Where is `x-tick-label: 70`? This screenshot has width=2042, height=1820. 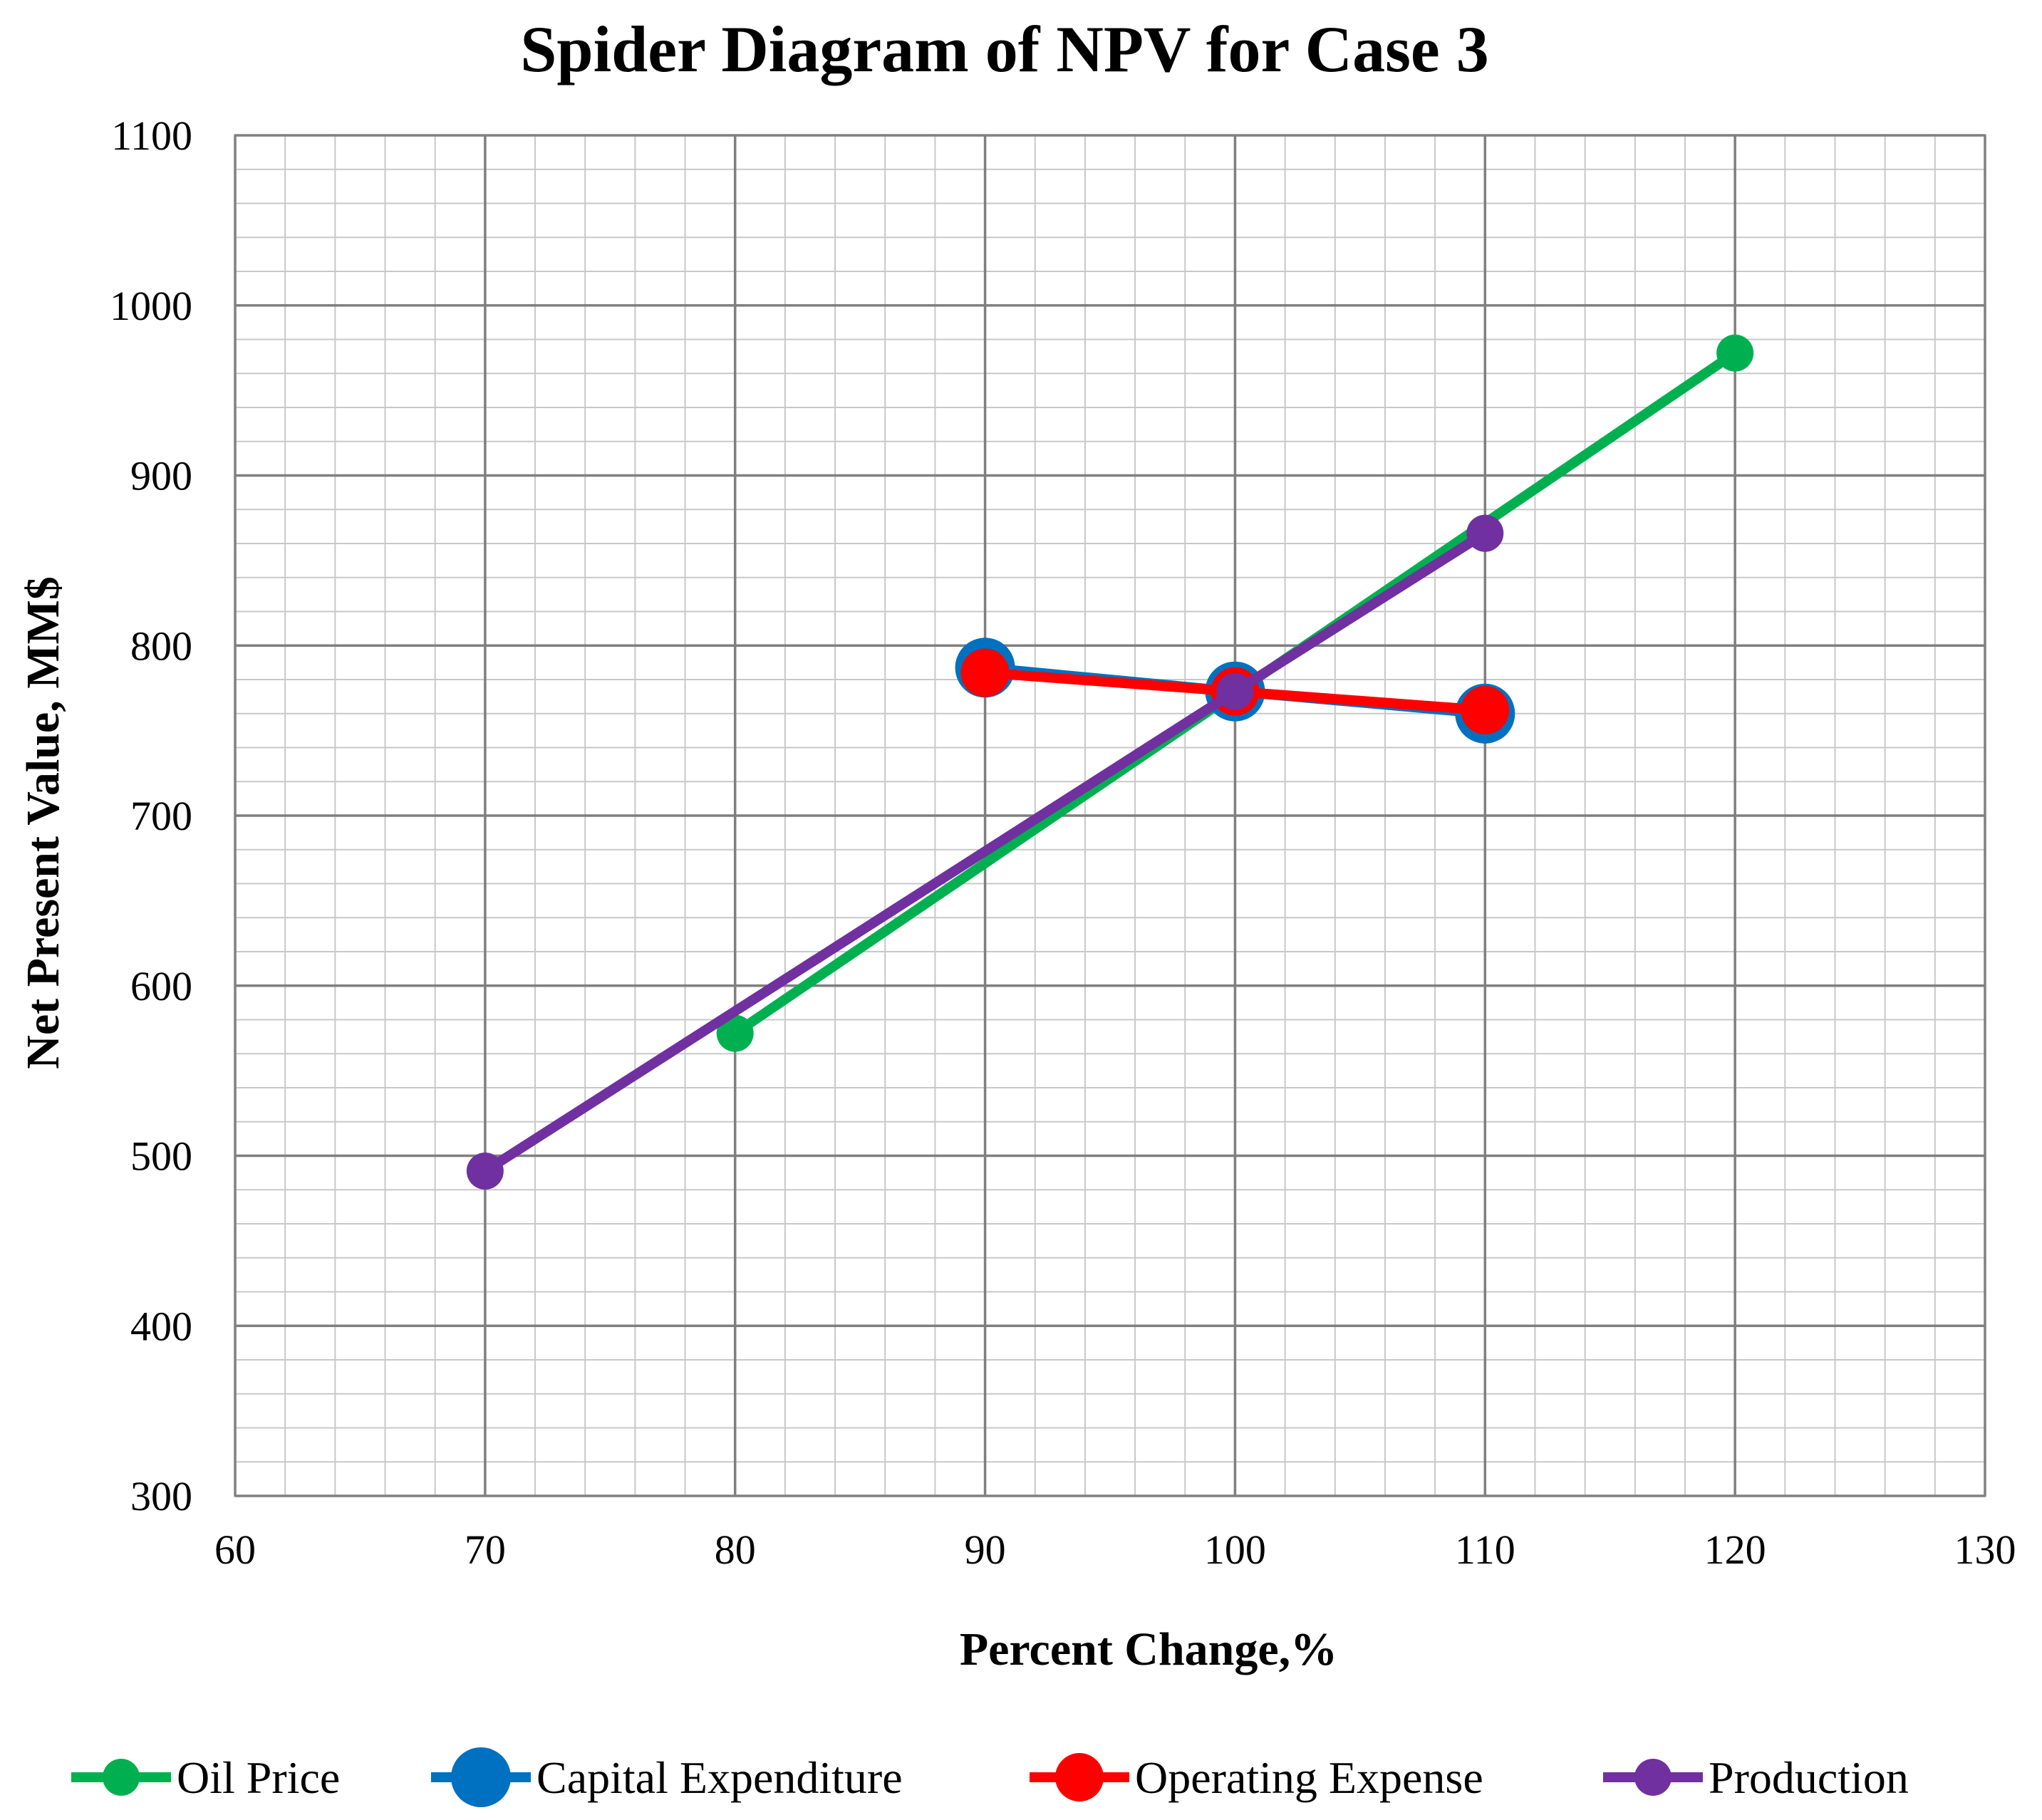 x-tick-label: 70 is located at coordinates (485, 1550).